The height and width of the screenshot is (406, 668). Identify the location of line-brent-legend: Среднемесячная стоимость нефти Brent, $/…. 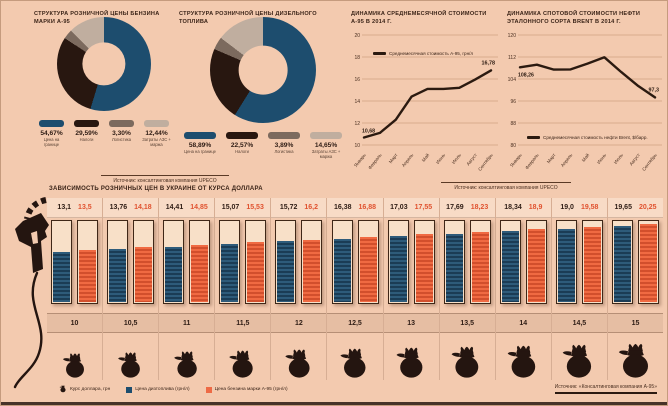
(587, 137).